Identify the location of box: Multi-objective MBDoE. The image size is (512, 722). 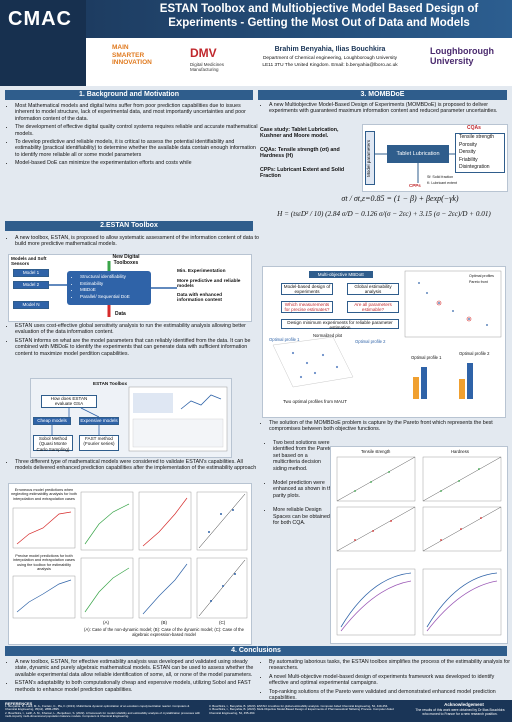
(341, 274).